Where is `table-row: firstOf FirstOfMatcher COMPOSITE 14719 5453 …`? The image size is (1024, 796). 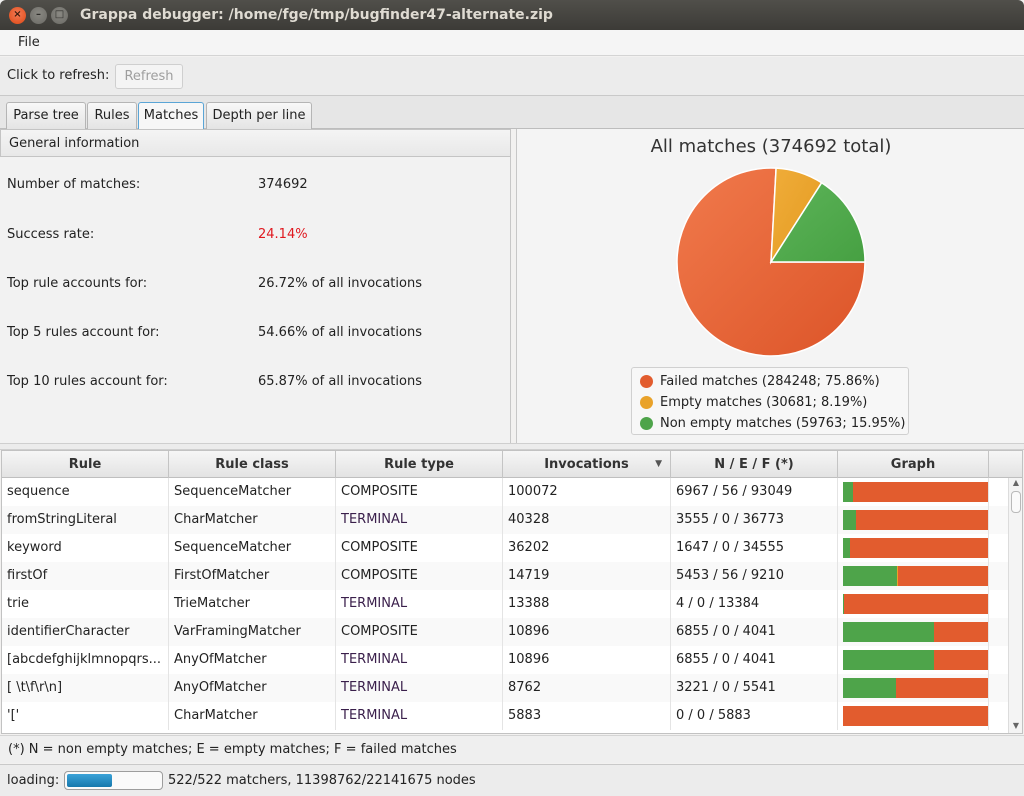 table-row: firstOf FirstOfMatcher COMPOSITE 14719 5453 … is located at coordinates (505, 576).